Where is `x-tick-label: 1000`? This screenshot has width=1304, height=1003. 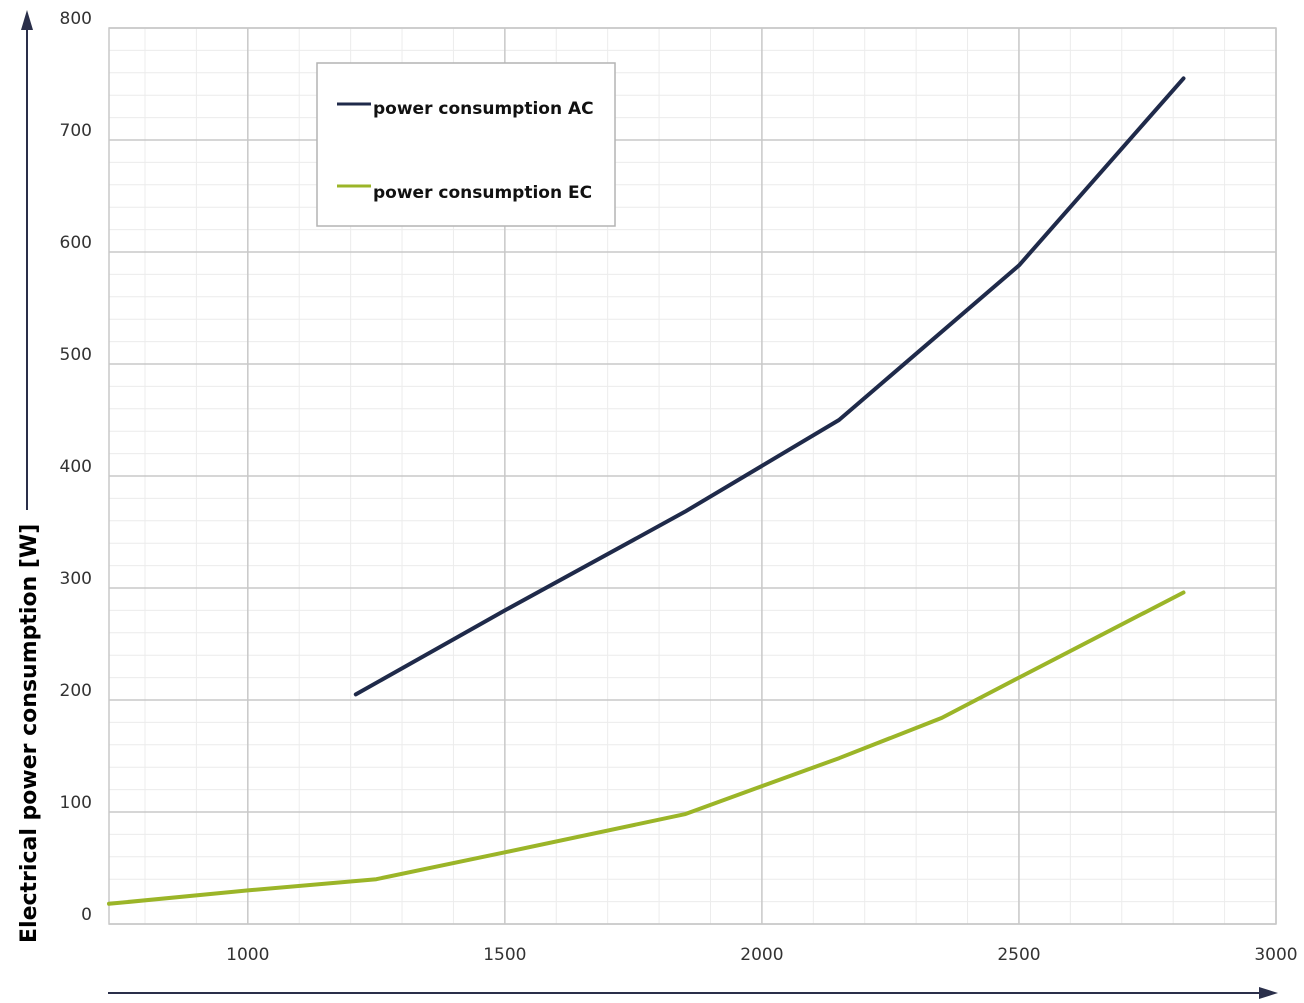 x-tick-label: 1000 is located at coordinates (247, 955).